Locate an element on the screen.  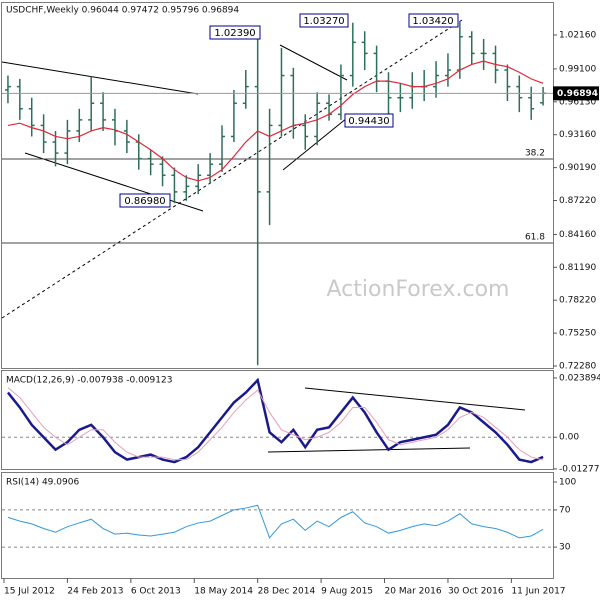
annotation: 1.03420 is located at coordinates (432, 21).